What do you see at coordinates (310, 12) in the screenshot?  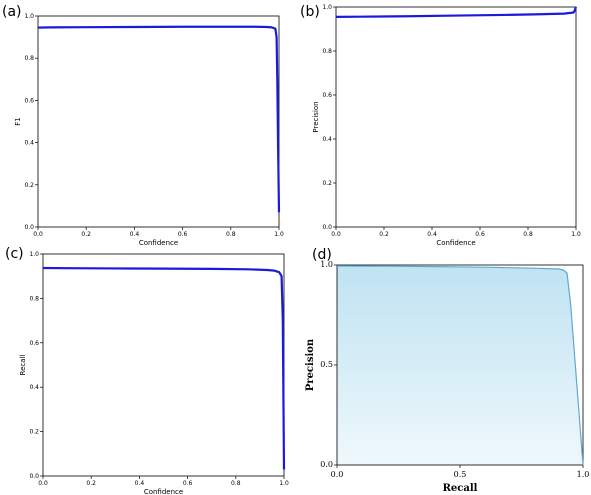 I see `panel-label: (b)` at bounding box center [310, 12].